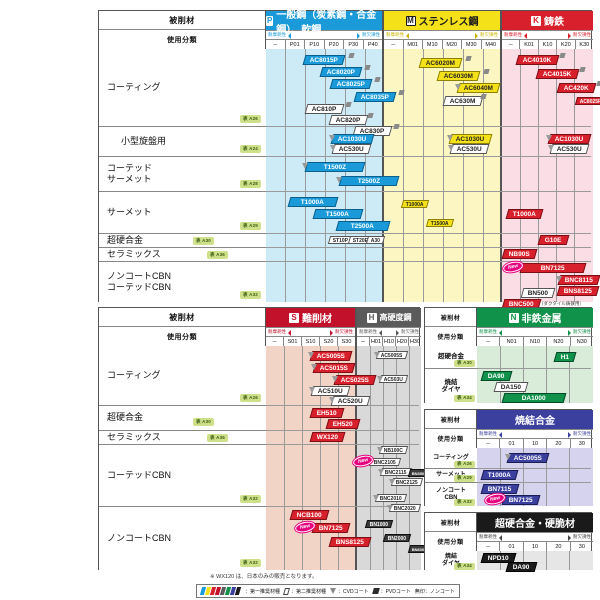  I want to click on chip-ac1030u-p: AC1030U, so click(352, 139).